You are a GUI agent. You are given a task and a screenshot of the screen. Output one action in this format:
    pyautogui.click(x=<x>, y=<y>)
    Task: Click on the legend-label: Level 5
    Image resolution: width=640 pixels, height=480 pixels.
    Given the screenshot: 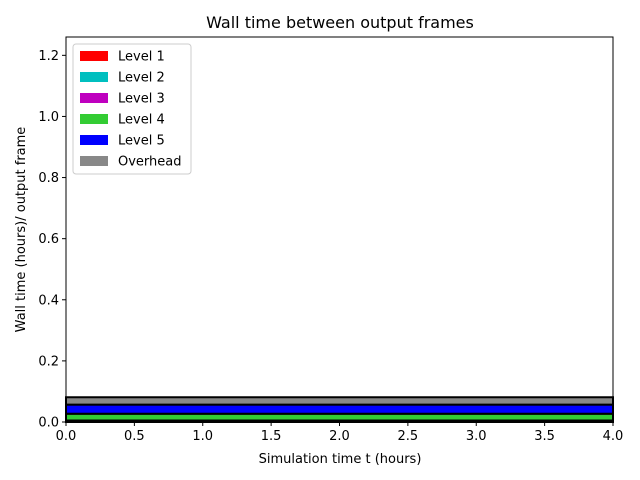 What is the action you would take?
    pyautogui.click(x=141, y=141)
    